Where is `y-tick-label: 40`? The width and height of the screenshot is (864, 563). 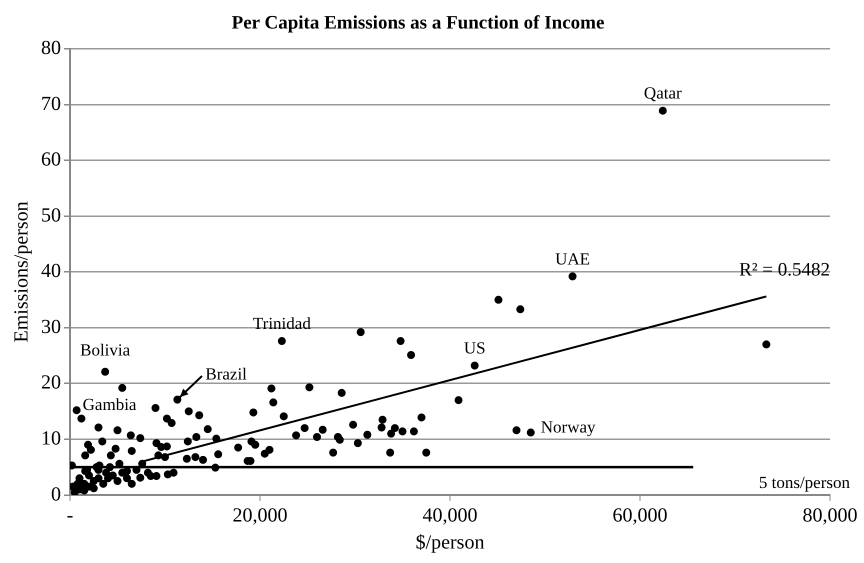
y-tick-label: 40 is located at coordinates (51, 271).